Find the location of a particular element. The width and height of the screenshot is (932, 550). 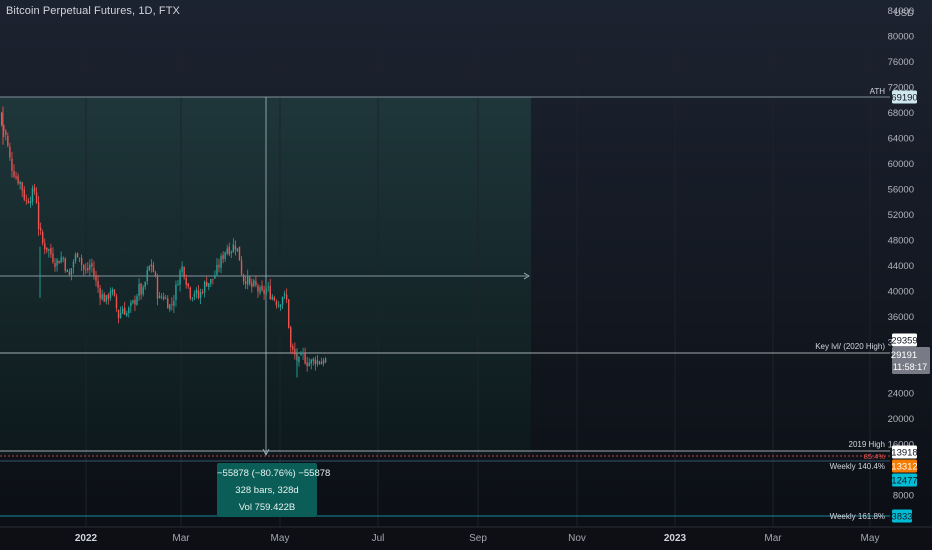

time-tick: 2023 is located at coordinates (675, 538).